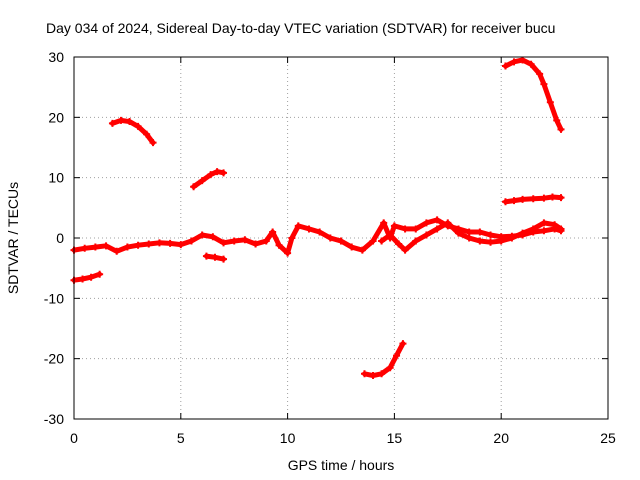 This screenshot has width=640, height=480. I want to click on y-tick-label: 10, so click(56, 178).